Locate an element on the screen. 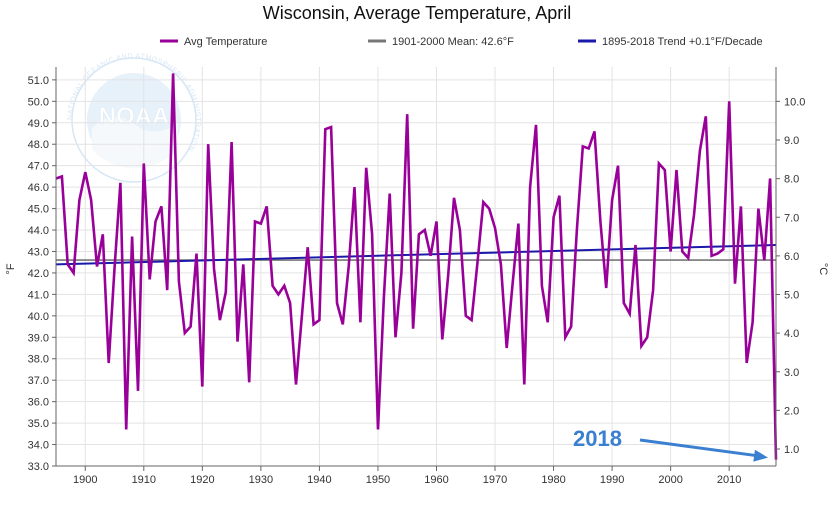  y-tick-label: 38.0 is located at coordinates (38, 360).